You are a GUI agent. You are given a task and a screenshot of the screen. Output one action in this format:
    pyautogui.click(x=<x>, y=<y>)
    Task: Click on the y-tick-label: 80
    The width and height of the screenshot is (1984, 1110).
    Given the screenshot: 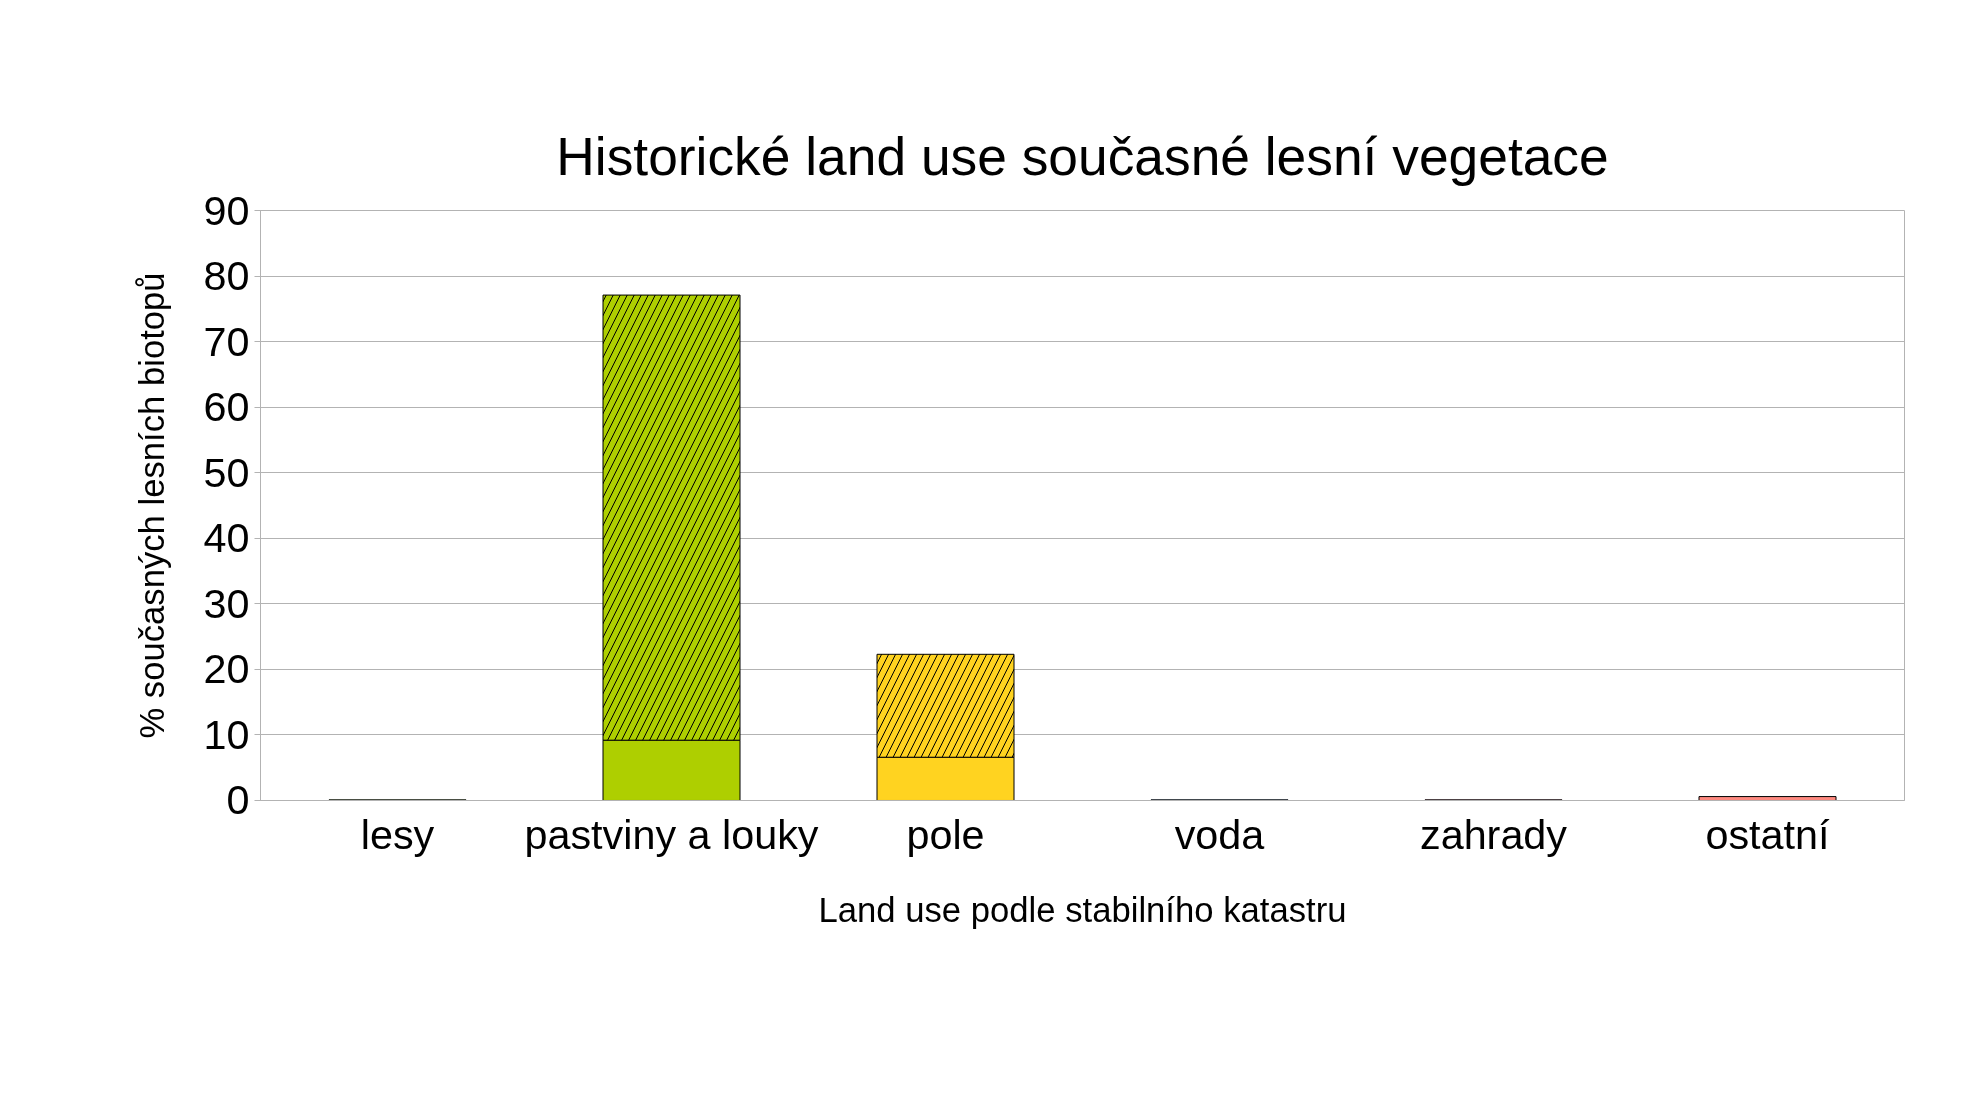 What is the action you would take?
    pyautogui.click(x=226, y=276)
    